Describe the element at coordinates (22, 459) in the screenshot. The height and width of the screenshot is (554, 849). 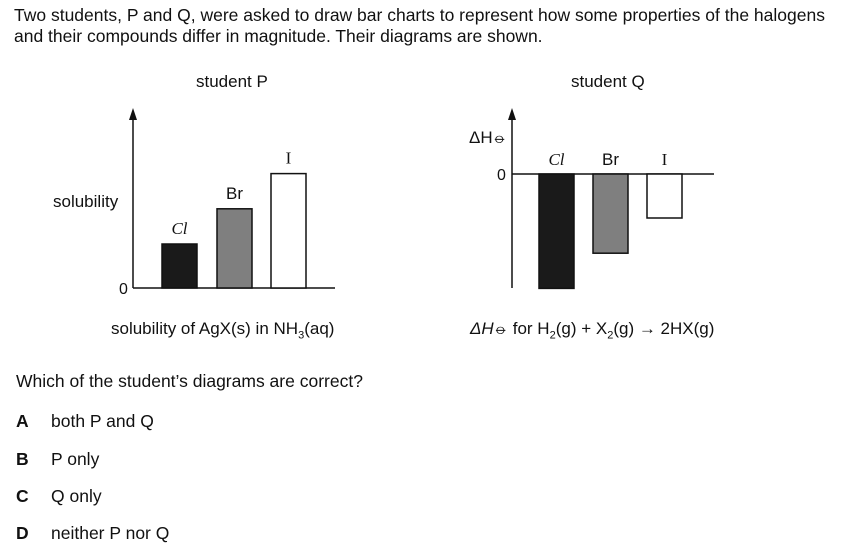
I see `option-letter: B` at that location.